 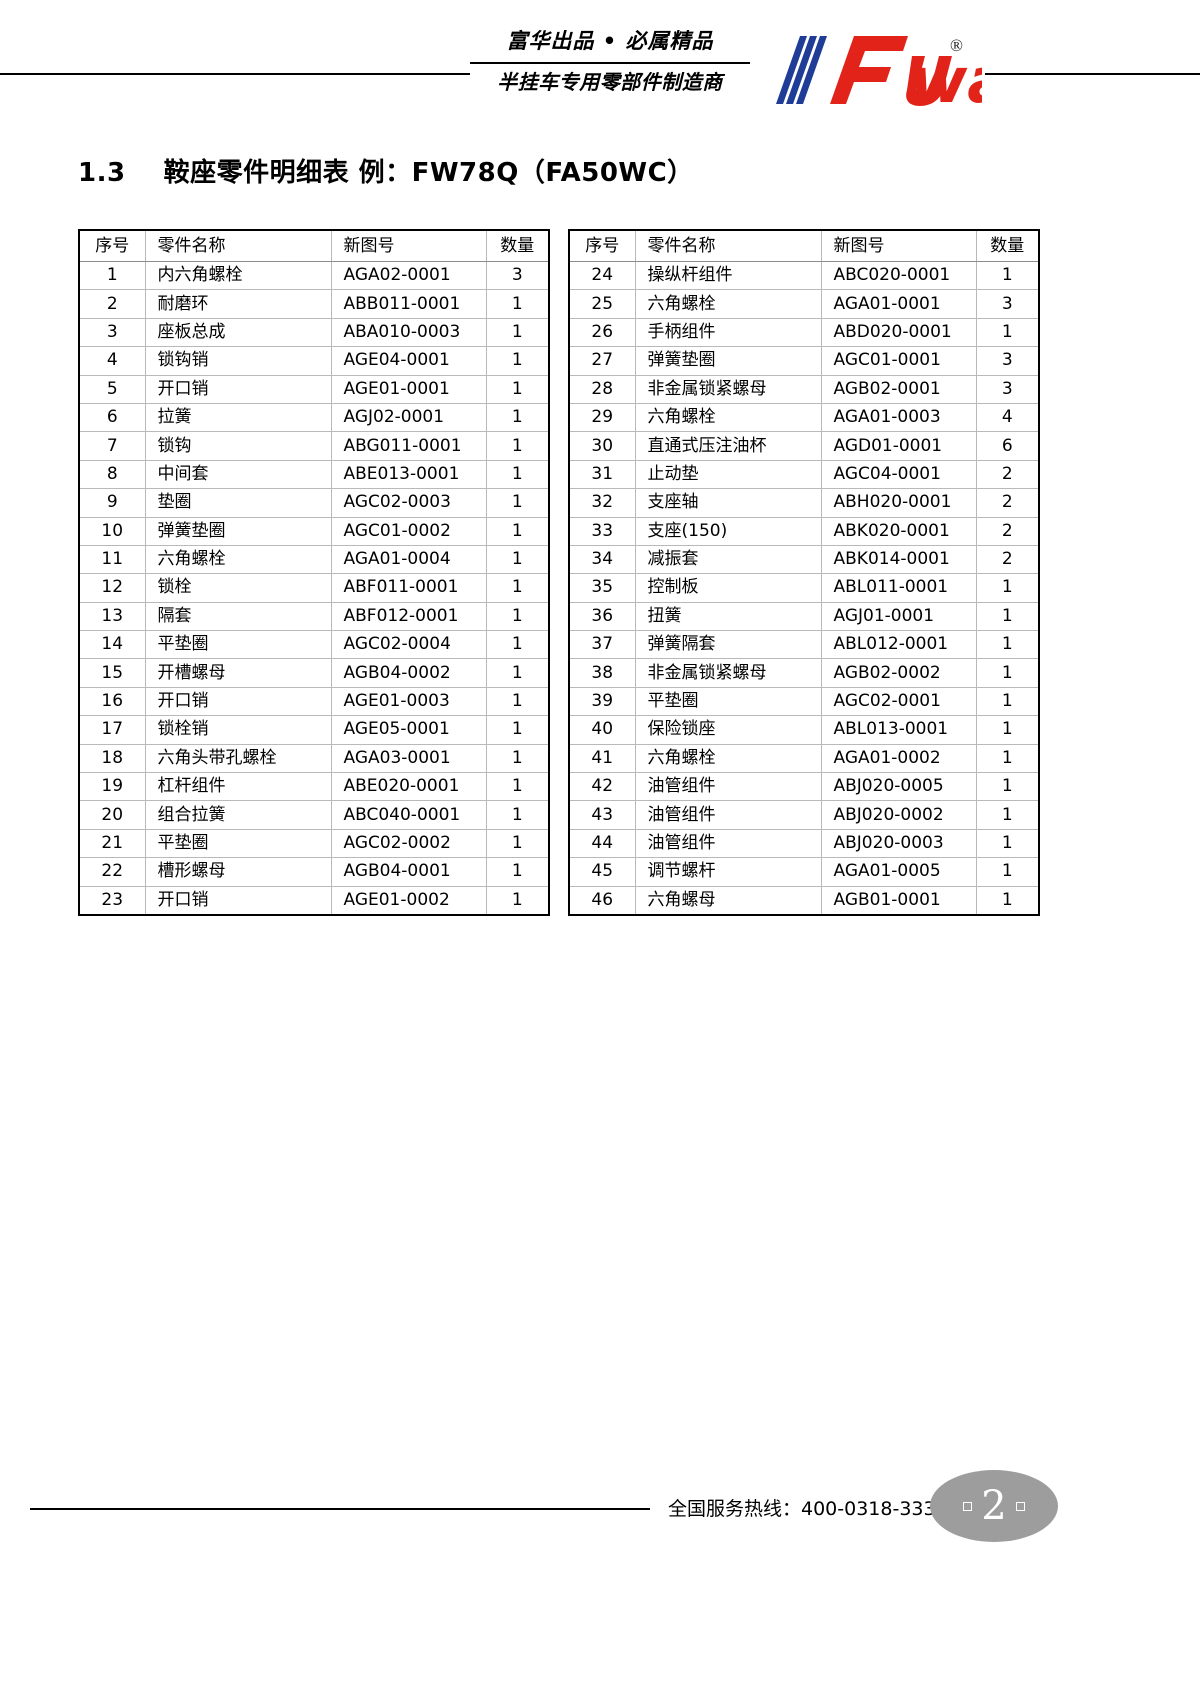 I want to click on table-row: 13 隔套 ABF012-0001 1, so click(x=314, y=616).